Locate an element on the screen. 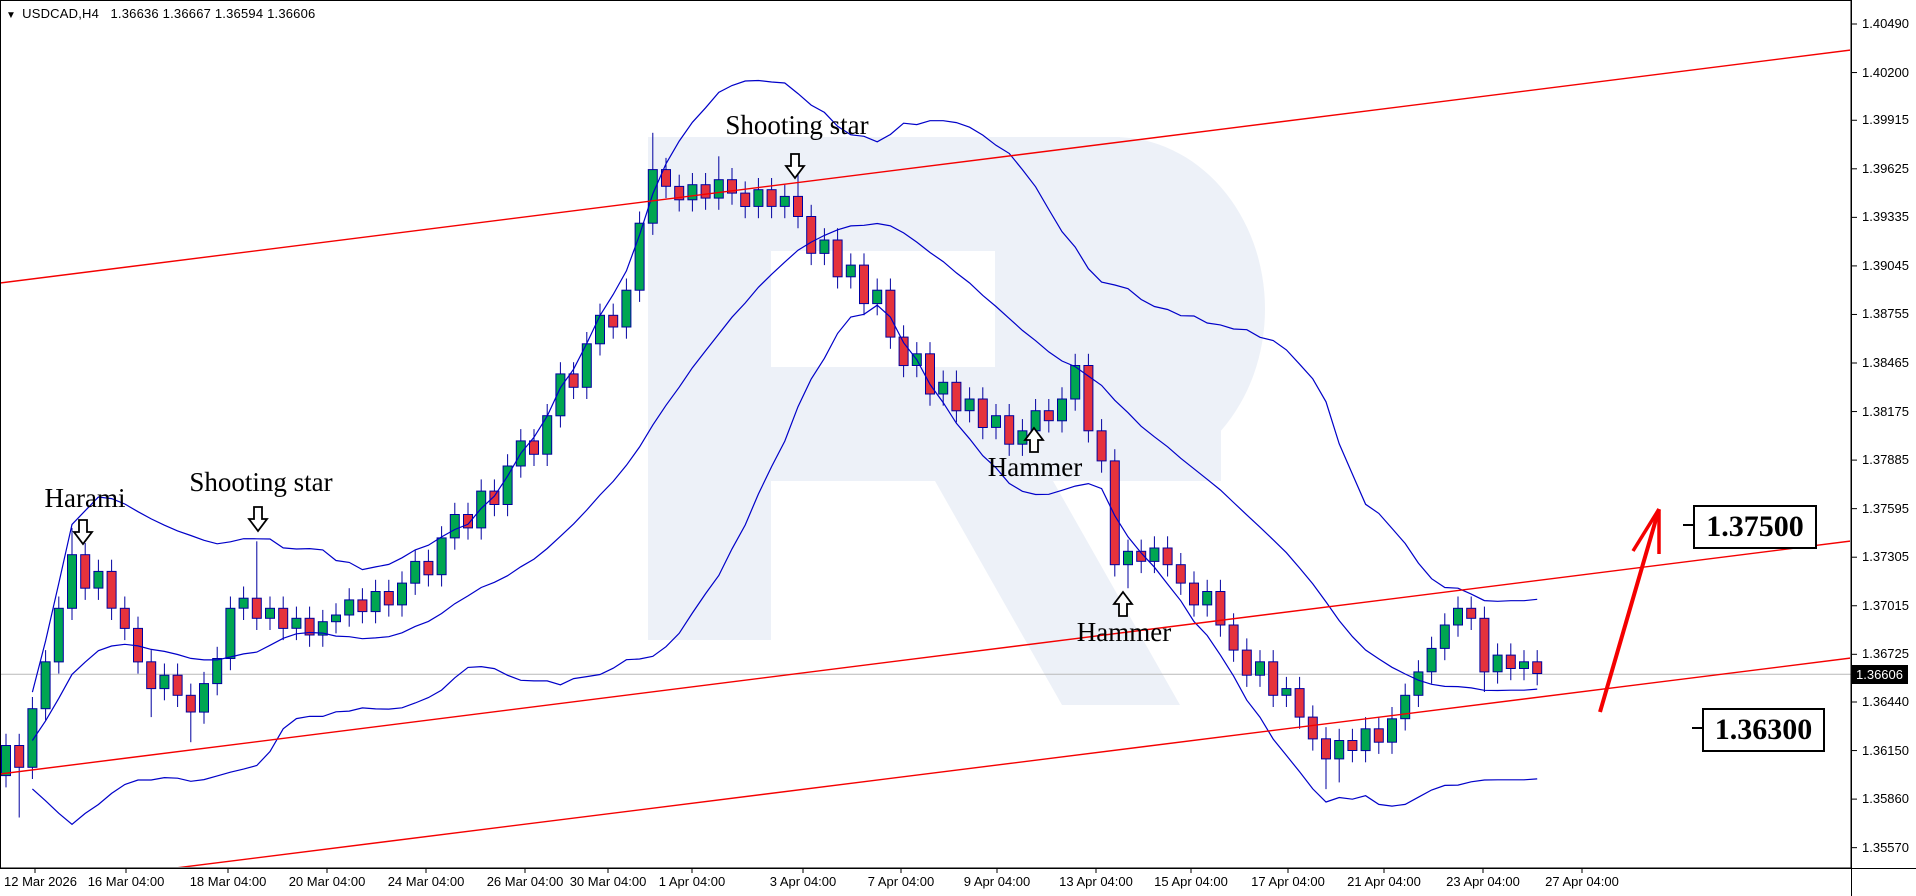 The height and width of the screenshot is (896, 1916). price-axis-label: 1.35570 is located at coordinates (1885, 847).